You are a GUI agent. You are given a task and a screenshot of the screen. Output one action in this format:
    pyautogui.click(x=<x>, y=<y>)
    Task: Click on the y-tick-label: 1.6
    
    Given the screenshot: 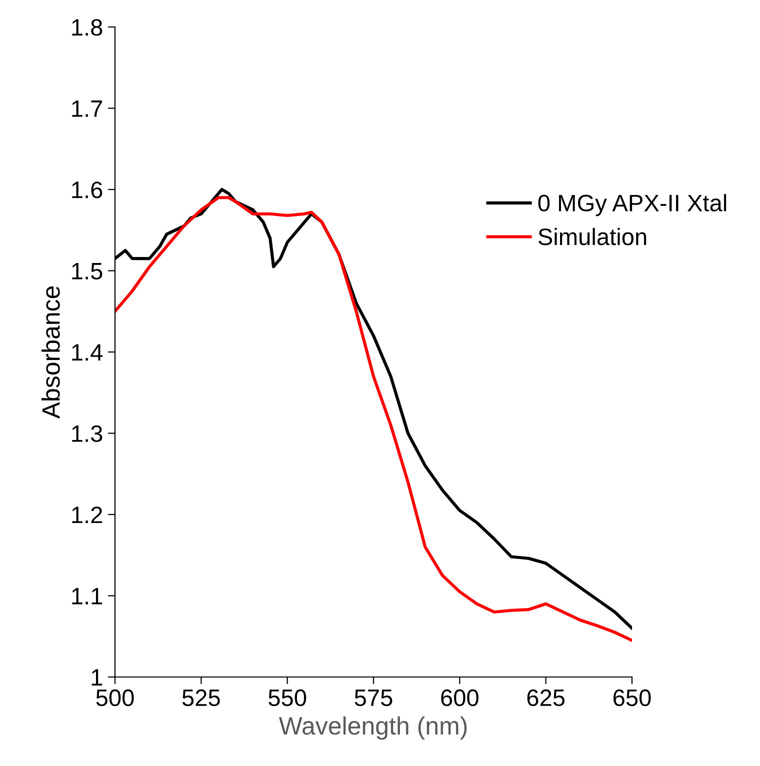 What is the action you would take?
    pyautogui.click(x=87, y=190)
    